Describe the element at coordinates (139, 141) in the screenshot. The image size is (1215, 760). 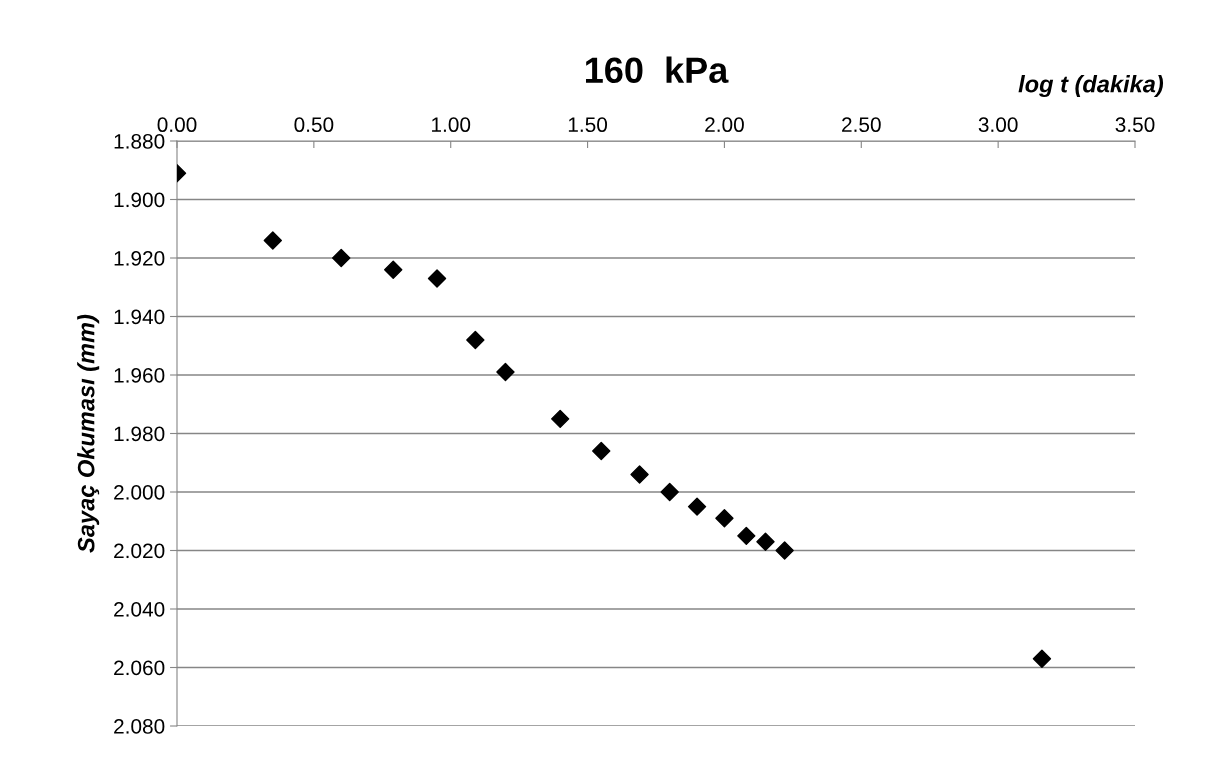
I see `y-tick-label: 1.880` at that location.